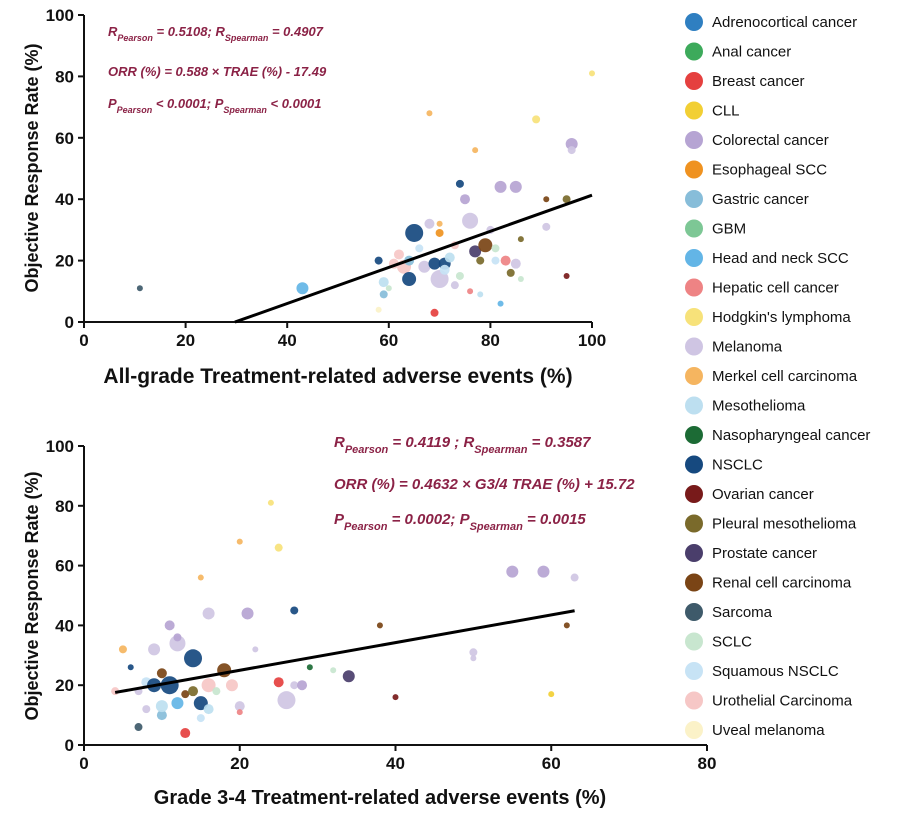 This screenshot has height=817, width=904. Describe the element at coordinates (395, 763) in the screenshot. I see `x-tick-label: 40` at that location.